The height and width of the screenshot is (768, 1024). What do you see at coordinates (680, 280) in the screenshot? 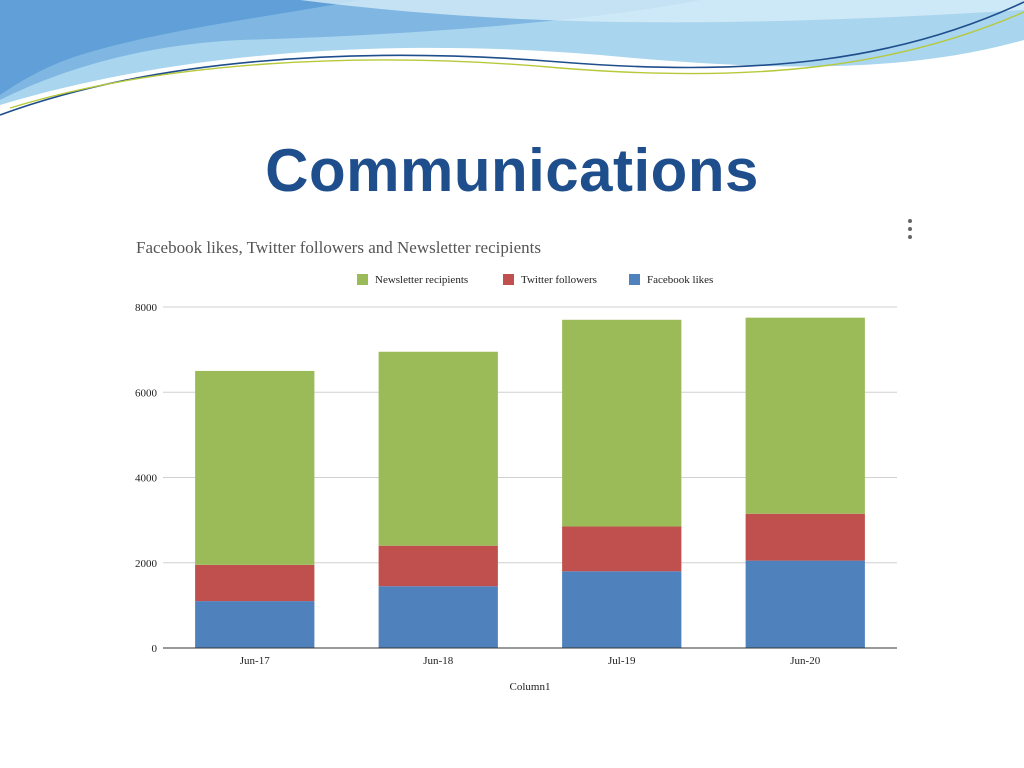
I see `legend-label: Facebook likes` at bounding box center [680, 280].